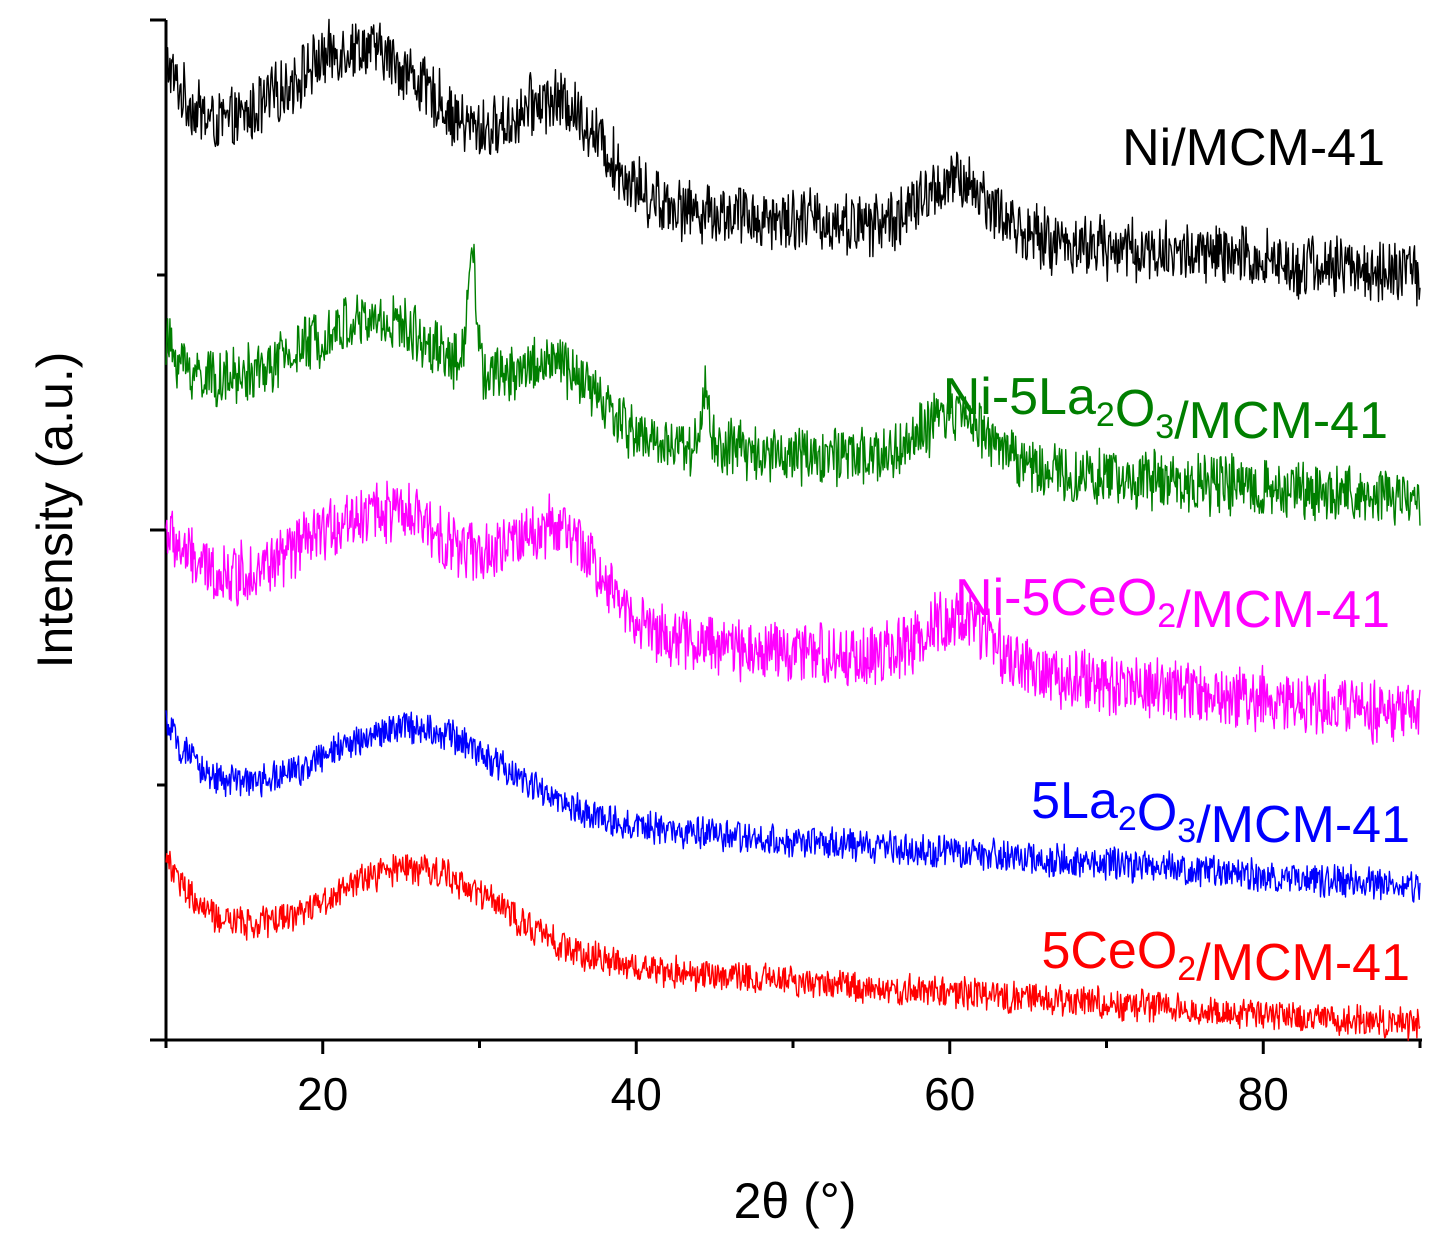 Image resolution: width=1446 pixels, height=1260 pixels. Describe the element at coordinates (1253, 148) in the screenshot. I see `series-label-ni-mcm41: Ni/MCM-41` at that location.